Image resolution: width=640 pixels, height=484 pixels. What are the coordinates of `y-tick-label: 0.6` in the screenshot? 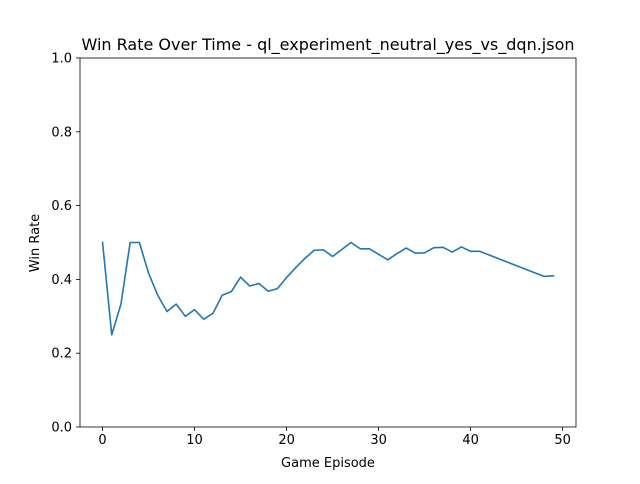 It's located at (61, 206).